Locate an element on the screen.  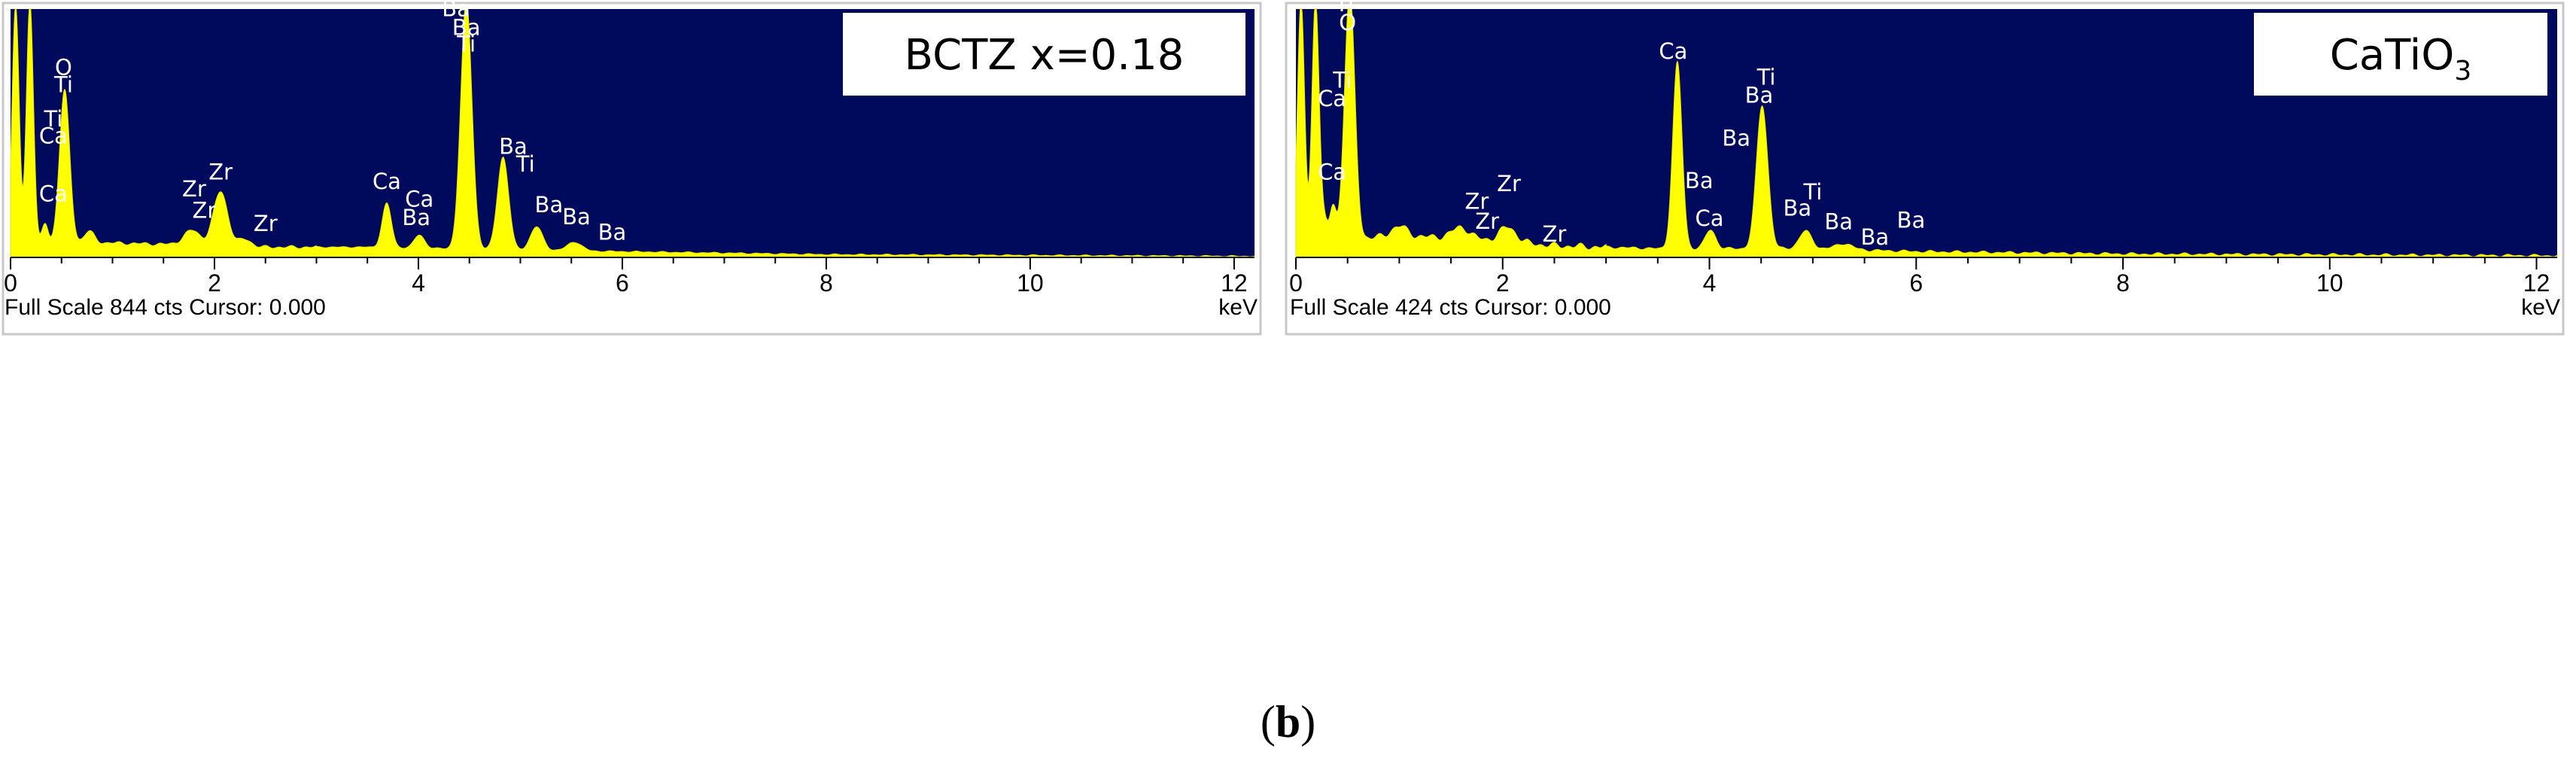
caption-letter: b is located at coordinates (1288, 722).